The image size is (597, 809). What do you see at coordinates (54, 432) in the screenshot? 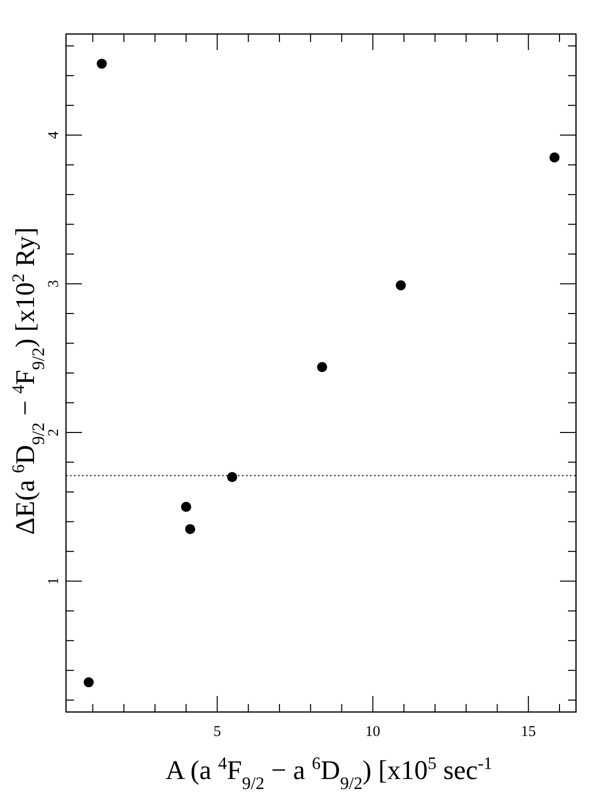
I see `y-tick-label: 2` at bounding box center [54, 432].